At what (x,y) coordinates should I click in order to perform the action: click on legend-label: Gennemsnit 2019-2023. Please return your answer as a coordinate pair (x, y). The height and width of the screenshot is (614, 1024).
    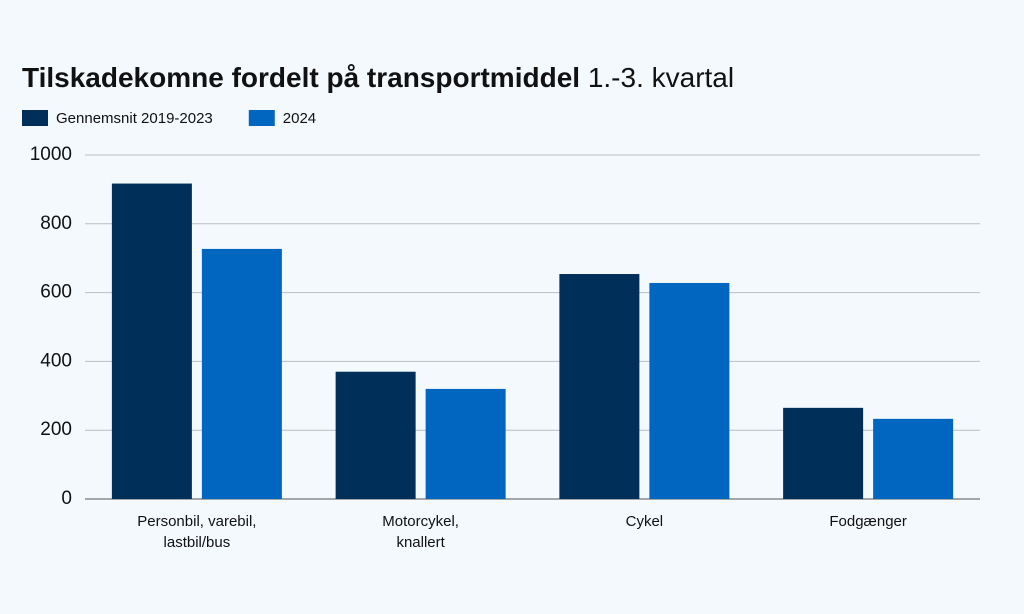
    Looking at the image, I should click on (134, 118).